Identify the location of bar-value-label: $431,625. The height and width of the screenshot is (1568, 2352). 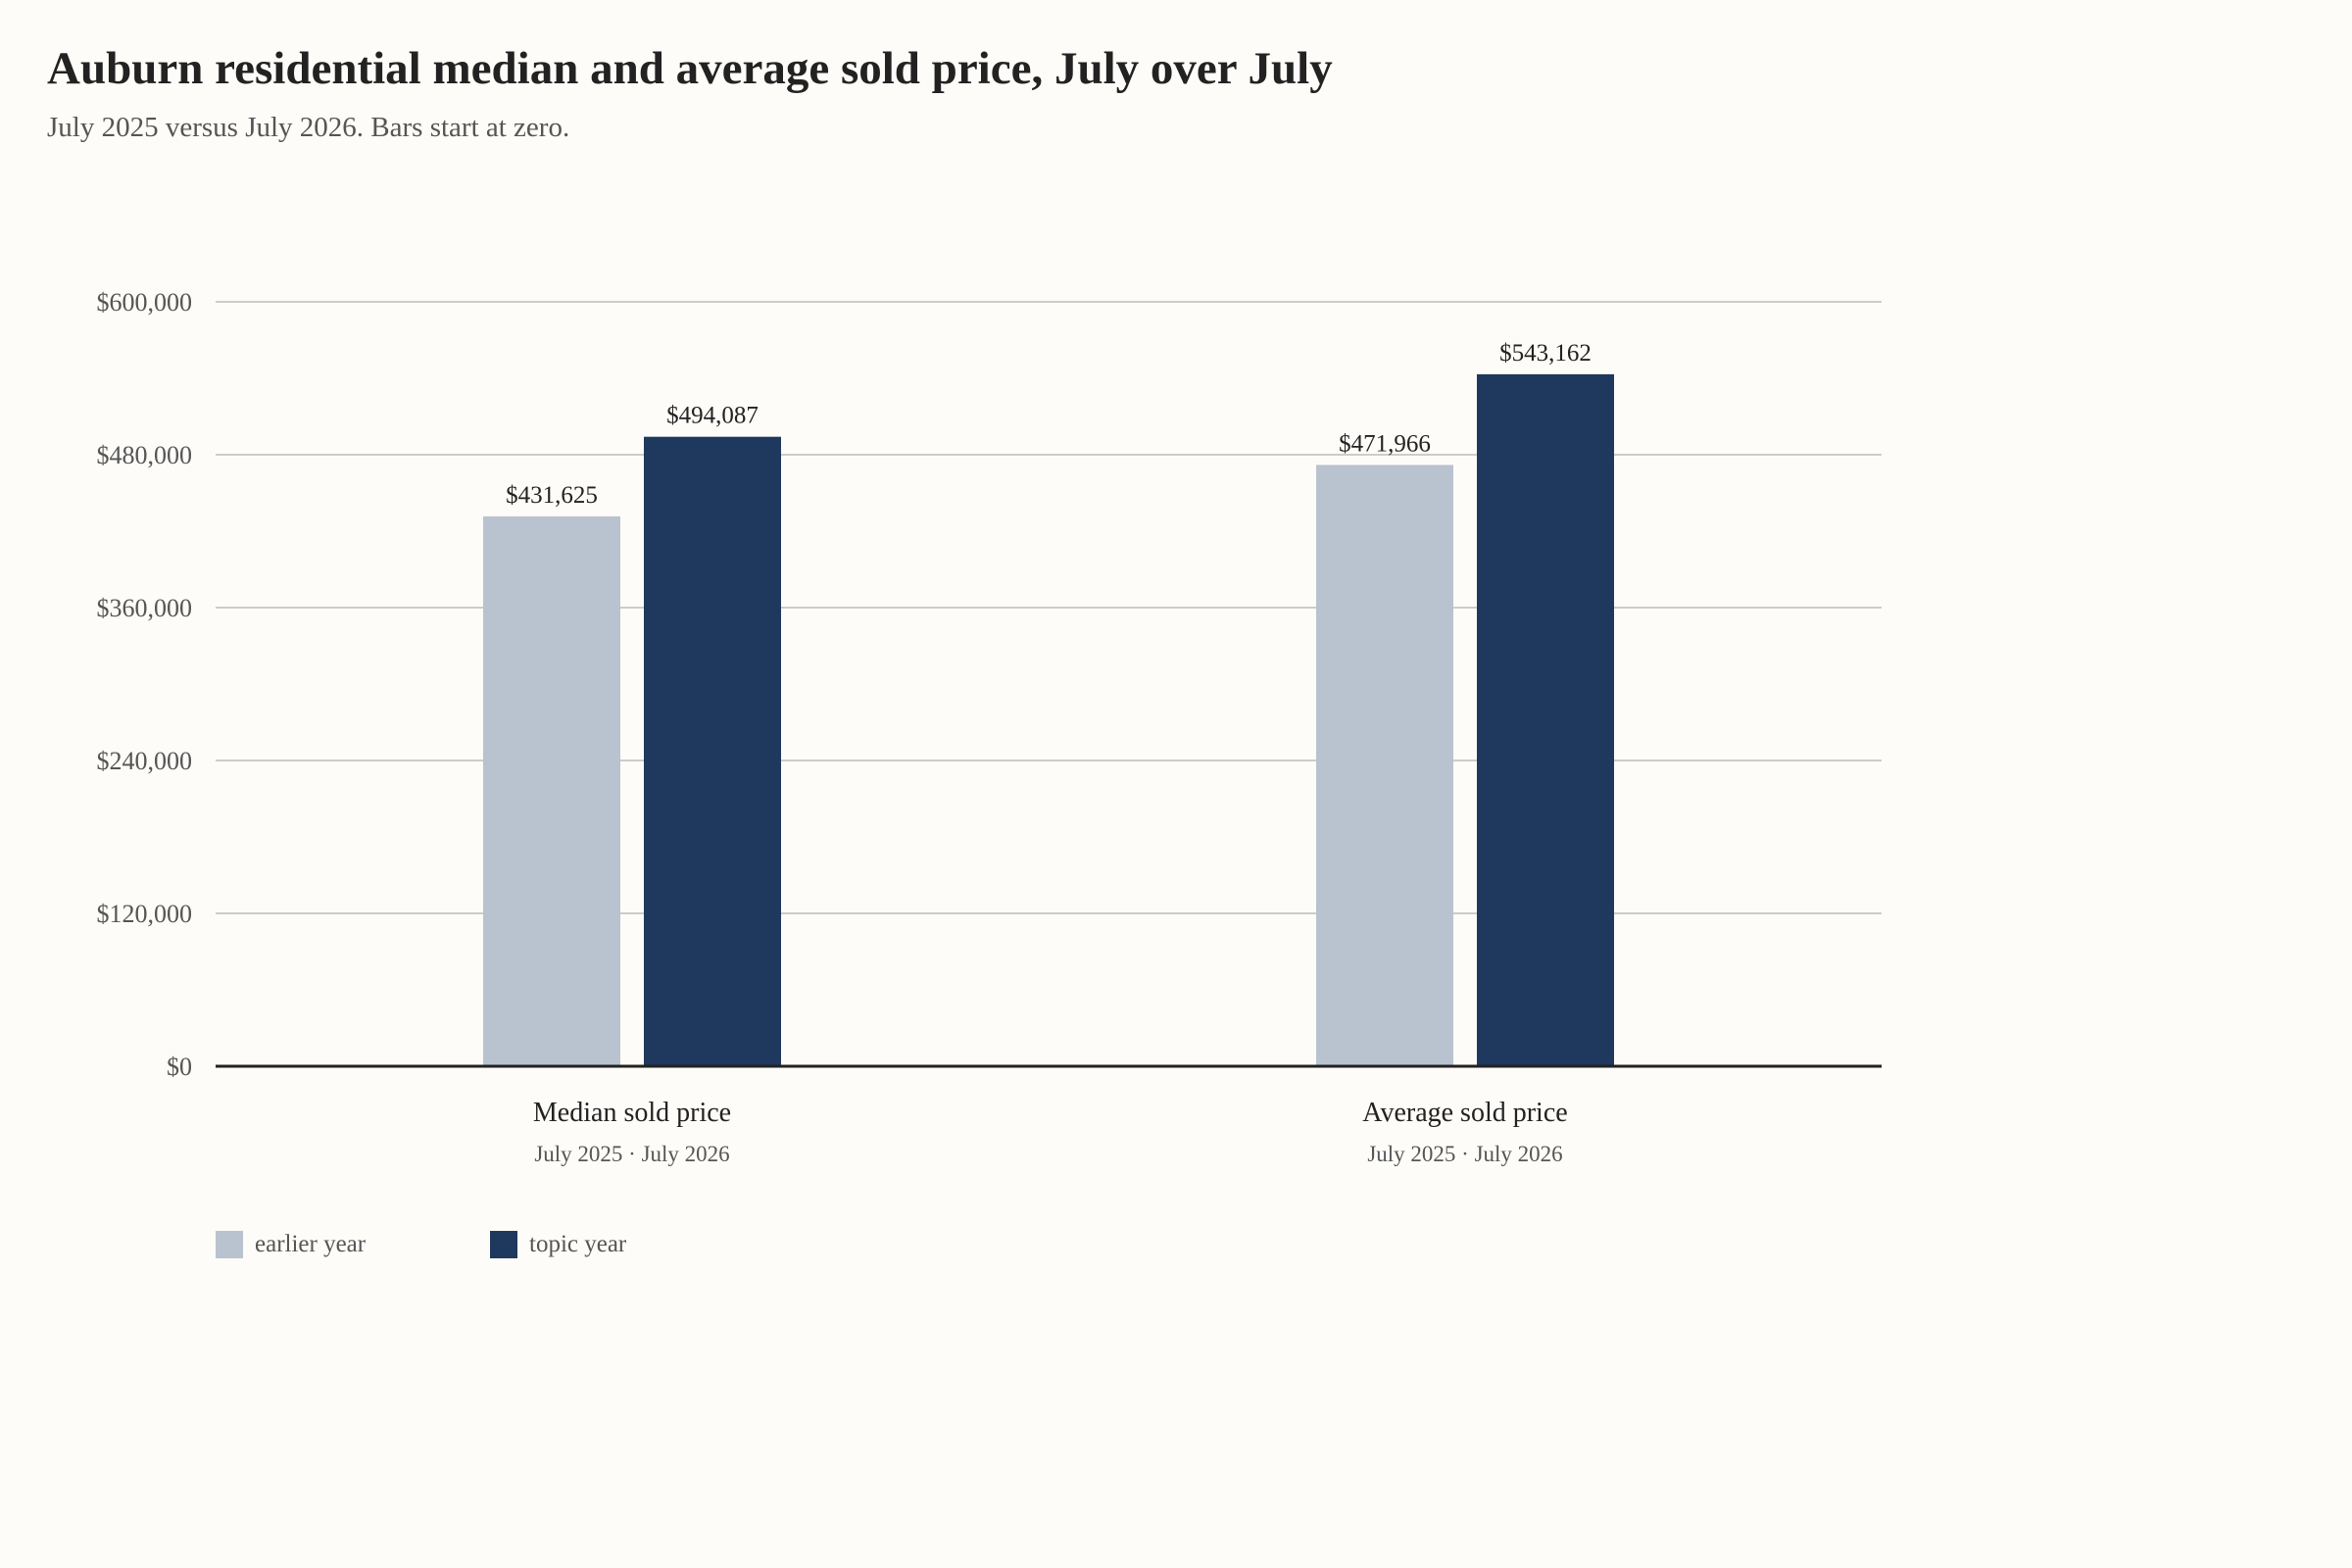
(552, 495).